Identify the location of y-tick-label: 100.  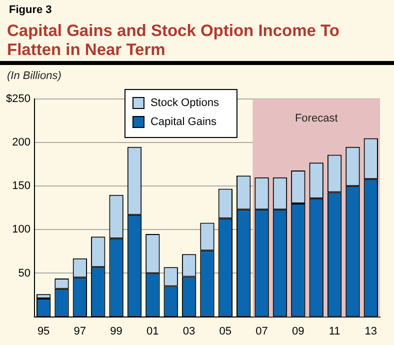
(21, 230).